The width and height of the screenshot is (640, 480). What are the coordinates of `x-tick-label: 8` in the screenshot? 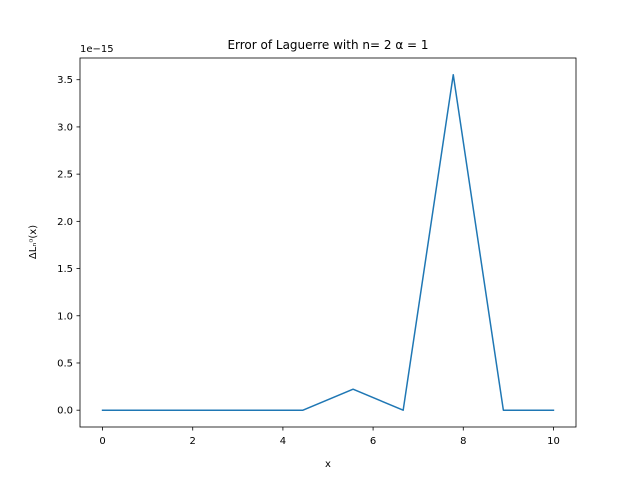 It's located at (463, 441).